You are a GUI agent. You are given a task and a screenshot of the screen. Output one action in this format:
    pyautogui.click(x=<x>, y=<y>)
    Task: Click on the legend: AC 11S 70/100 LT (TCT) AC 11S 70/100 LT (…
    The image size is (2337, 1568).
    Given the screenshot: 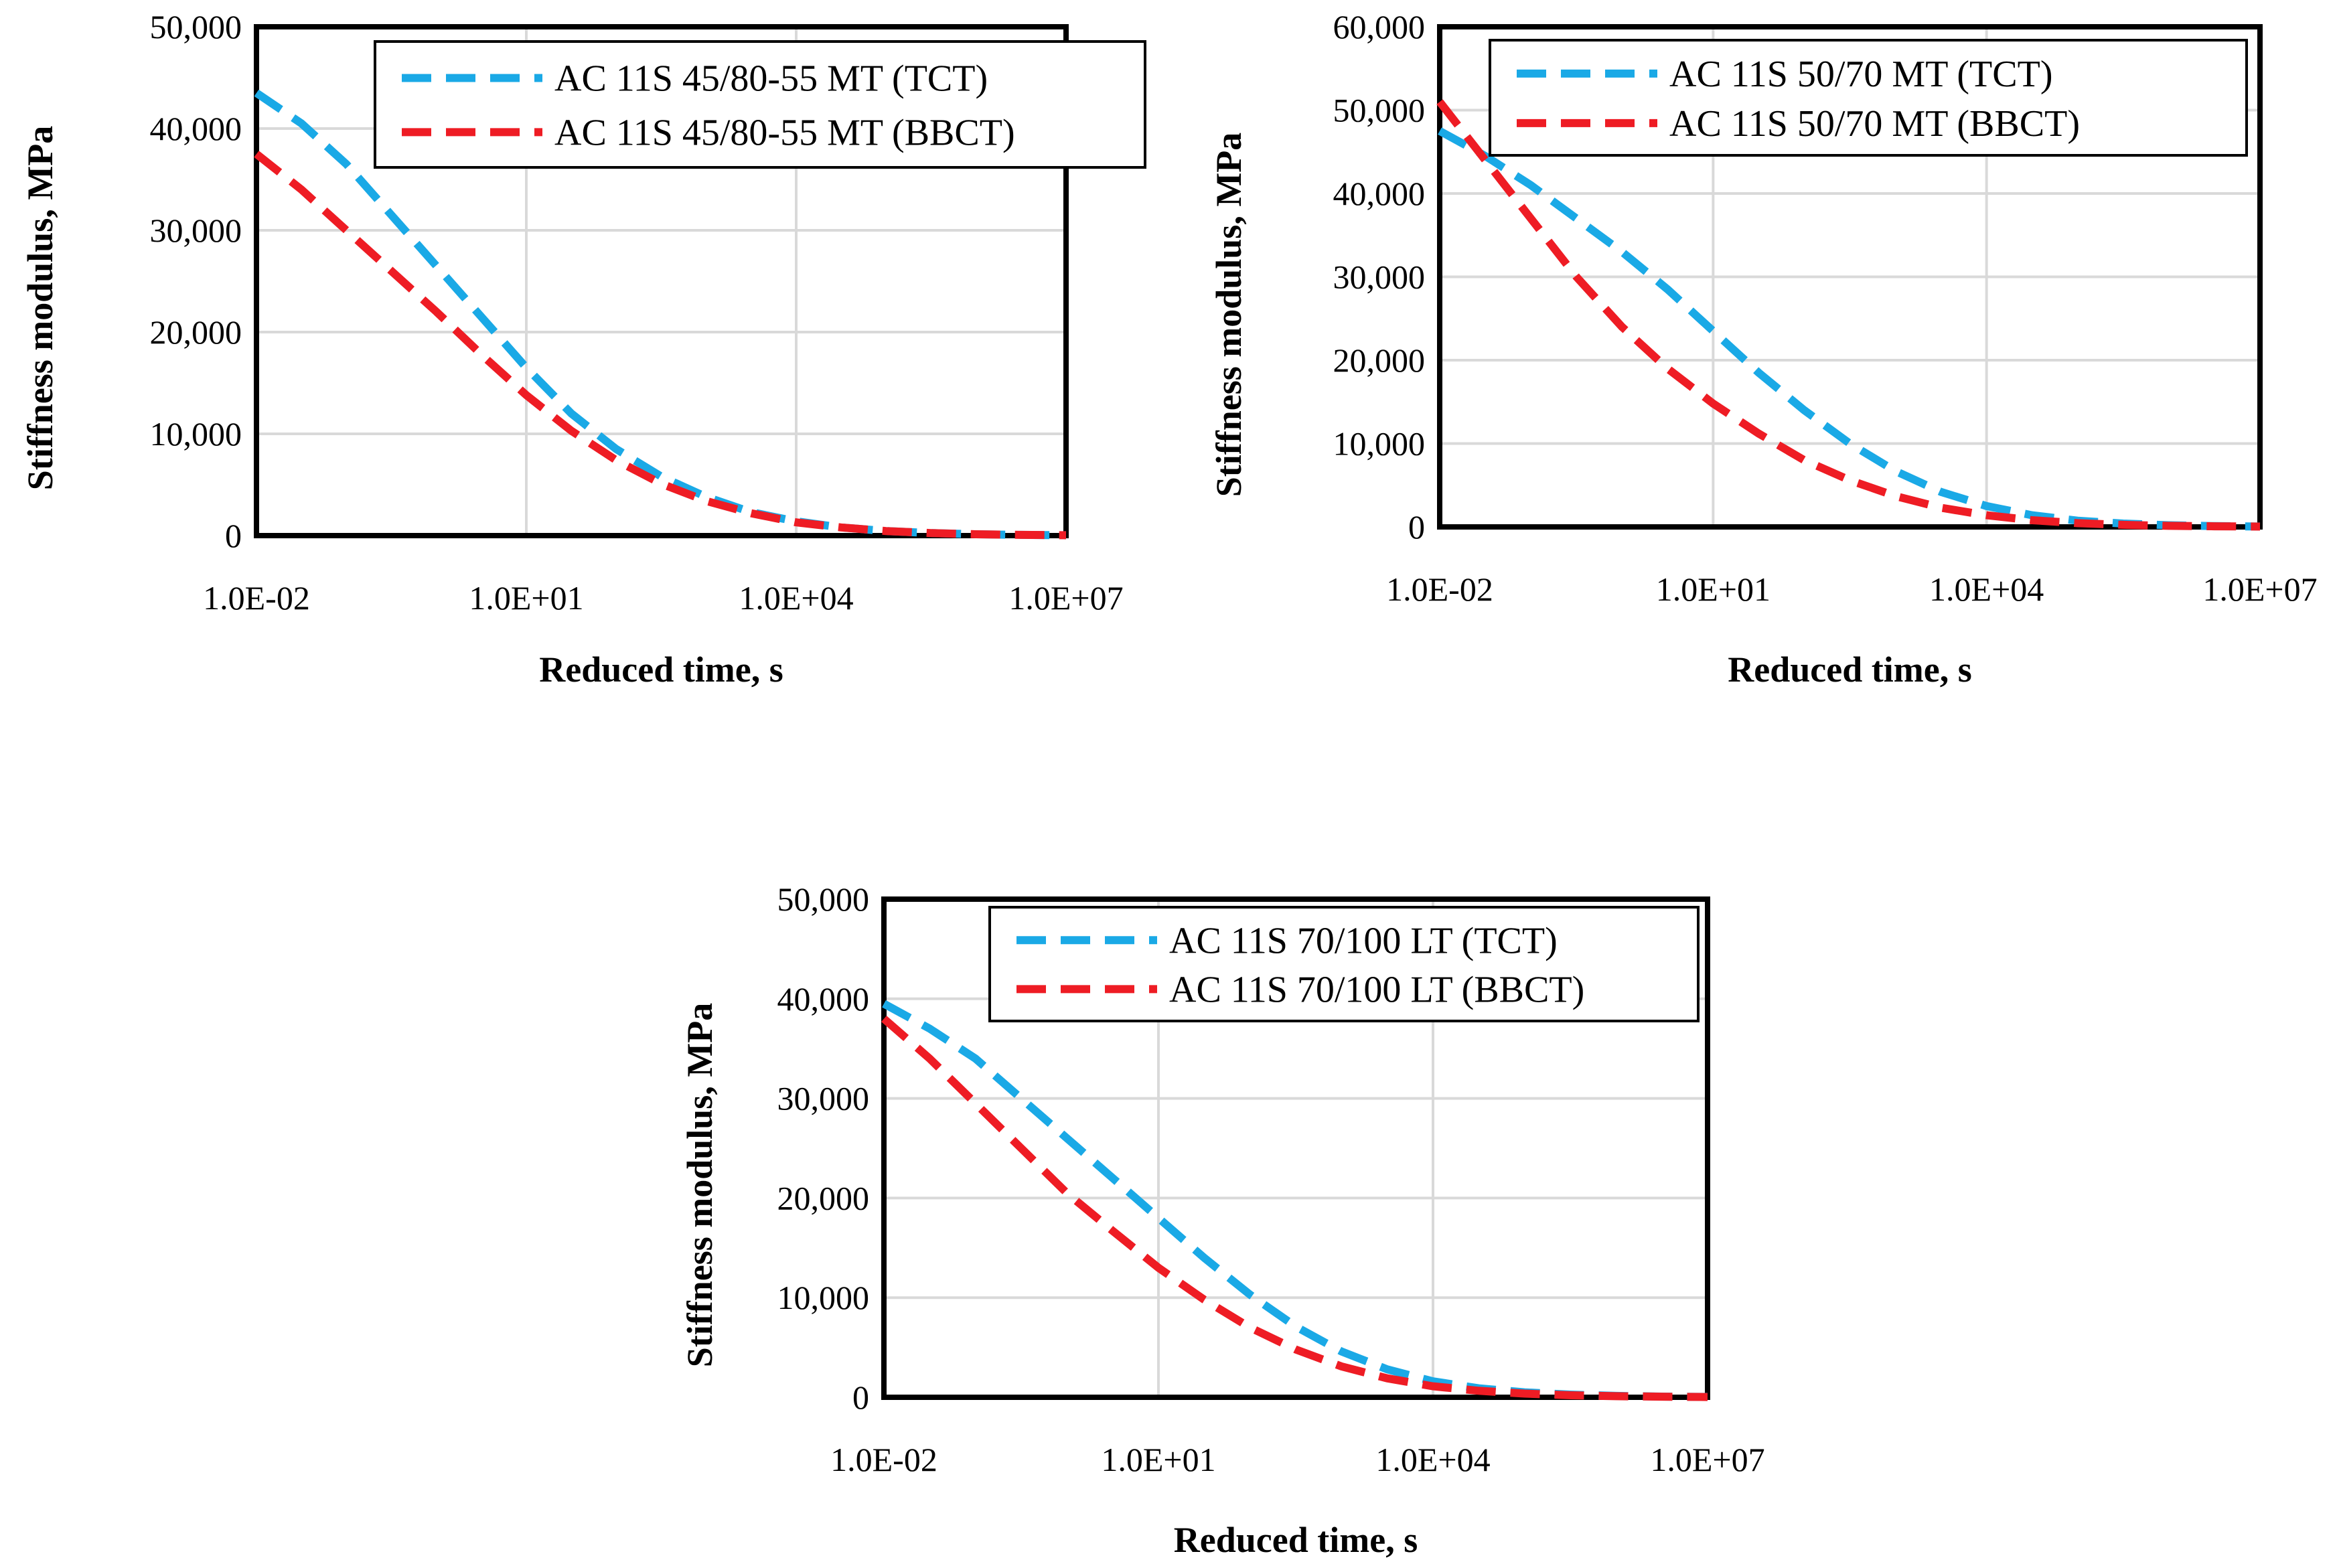 What is the action you would take?
    pyautogui.click(x=1344, y=964)
    